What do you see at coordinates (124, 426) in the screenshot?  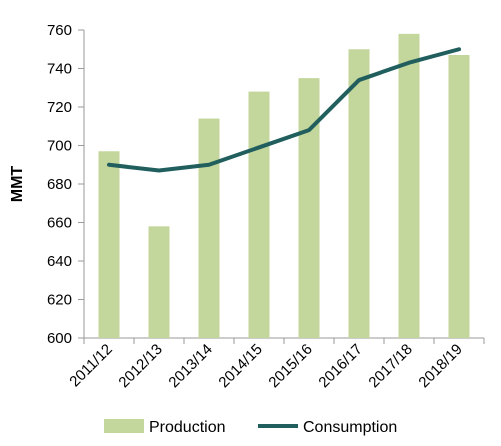 I see `legend-production-swatch` at bounding box center [124, 426].